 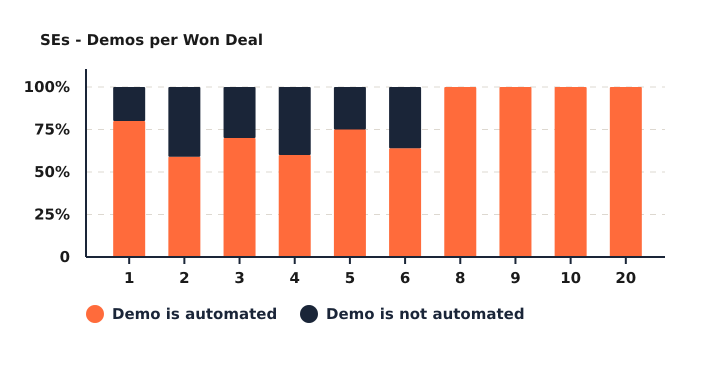 What do you see at coordinates (295, 278) in the screenshot?
I see `x-tick-label: 4` at bounding box center [295, 278].